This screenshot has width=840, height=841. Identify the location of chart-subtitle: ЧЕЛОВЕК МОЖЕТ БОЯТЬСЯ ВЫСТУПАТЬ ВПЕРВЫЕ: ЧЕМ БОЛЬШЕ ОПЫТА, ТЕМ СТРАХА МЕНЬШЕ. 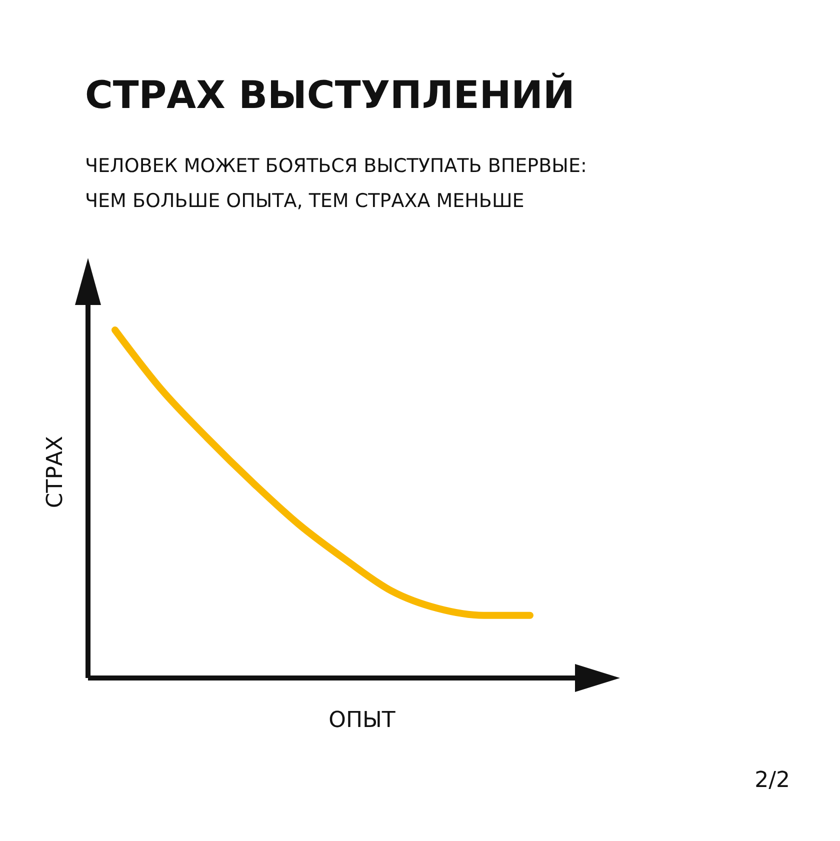
(336, 183).